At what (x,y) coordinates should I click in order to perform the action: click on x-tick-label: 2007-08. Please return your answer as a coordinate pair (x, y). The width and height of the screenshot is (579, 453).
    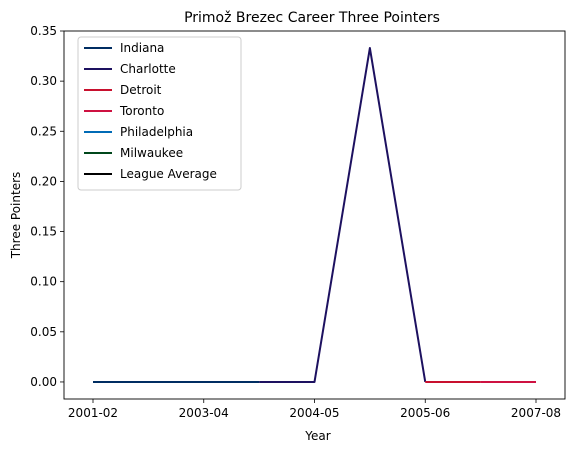
    Looking at the image, I should click on (536, 413).